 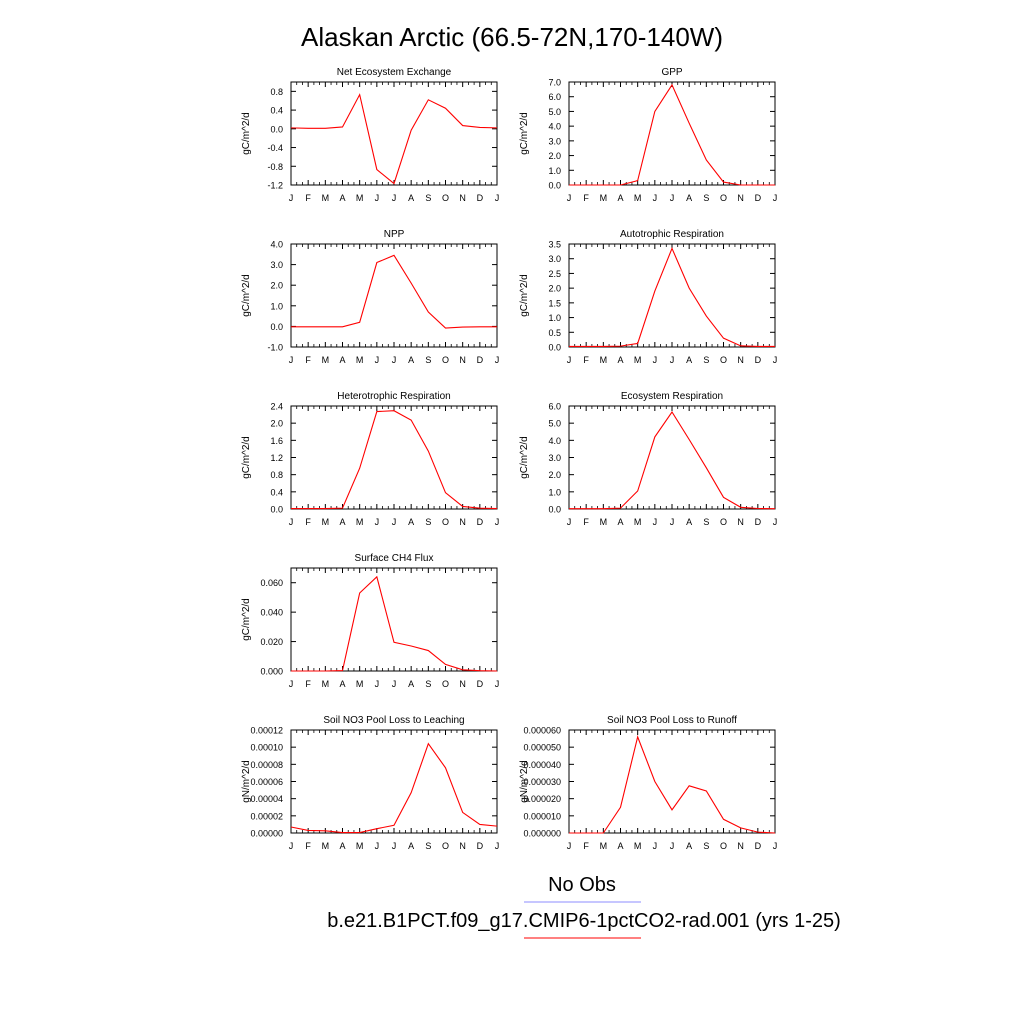 I want to click on y-tick-label: 1.6, so click(x=276, y=441).